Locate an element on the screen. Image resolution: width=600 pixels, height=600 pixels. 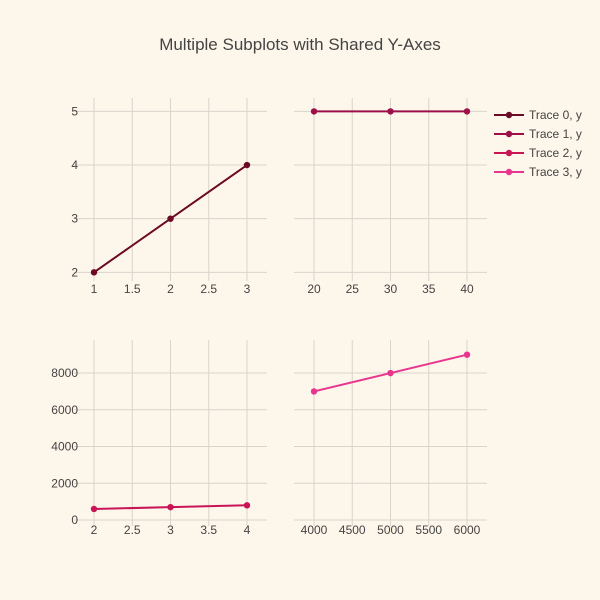
top-left-y-tick-label: 2 is located at coordinates (74, 272).